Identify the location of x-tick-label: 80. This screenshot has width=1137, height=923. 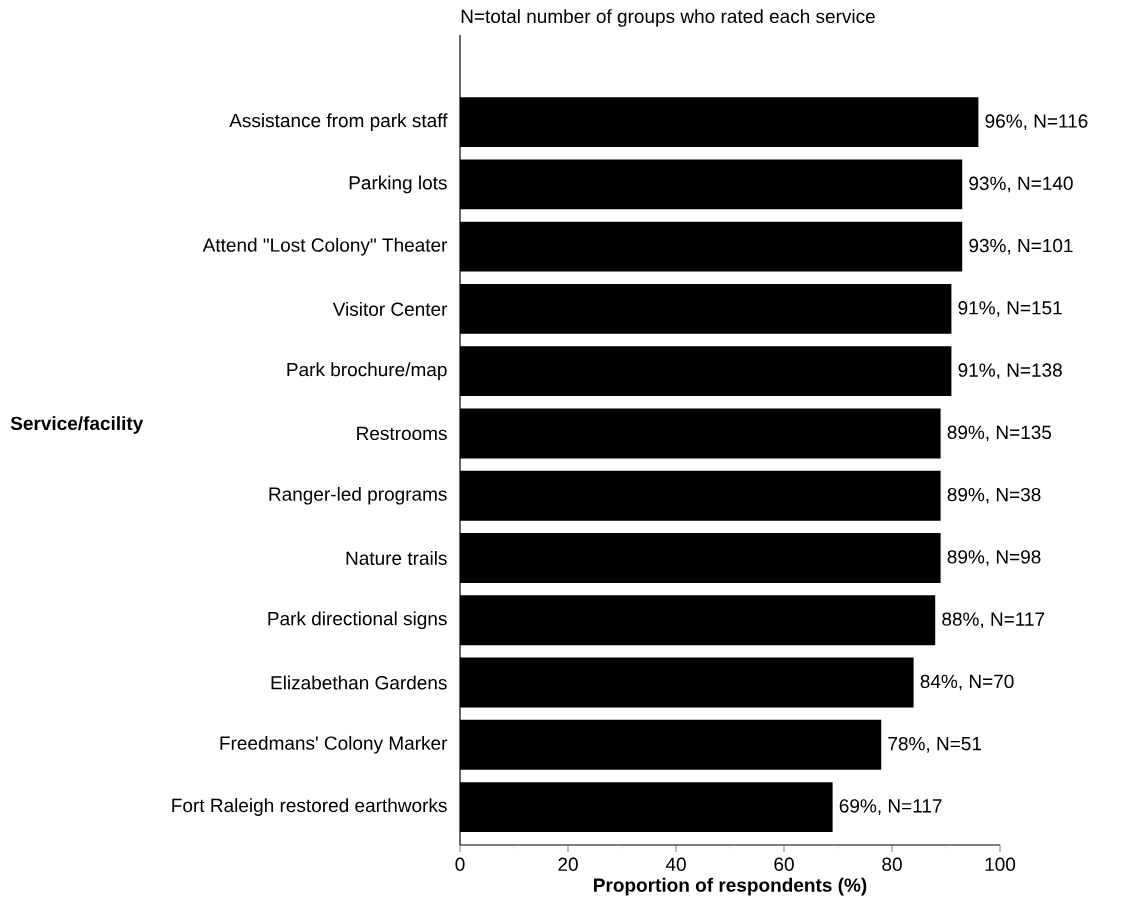
(892, 864).